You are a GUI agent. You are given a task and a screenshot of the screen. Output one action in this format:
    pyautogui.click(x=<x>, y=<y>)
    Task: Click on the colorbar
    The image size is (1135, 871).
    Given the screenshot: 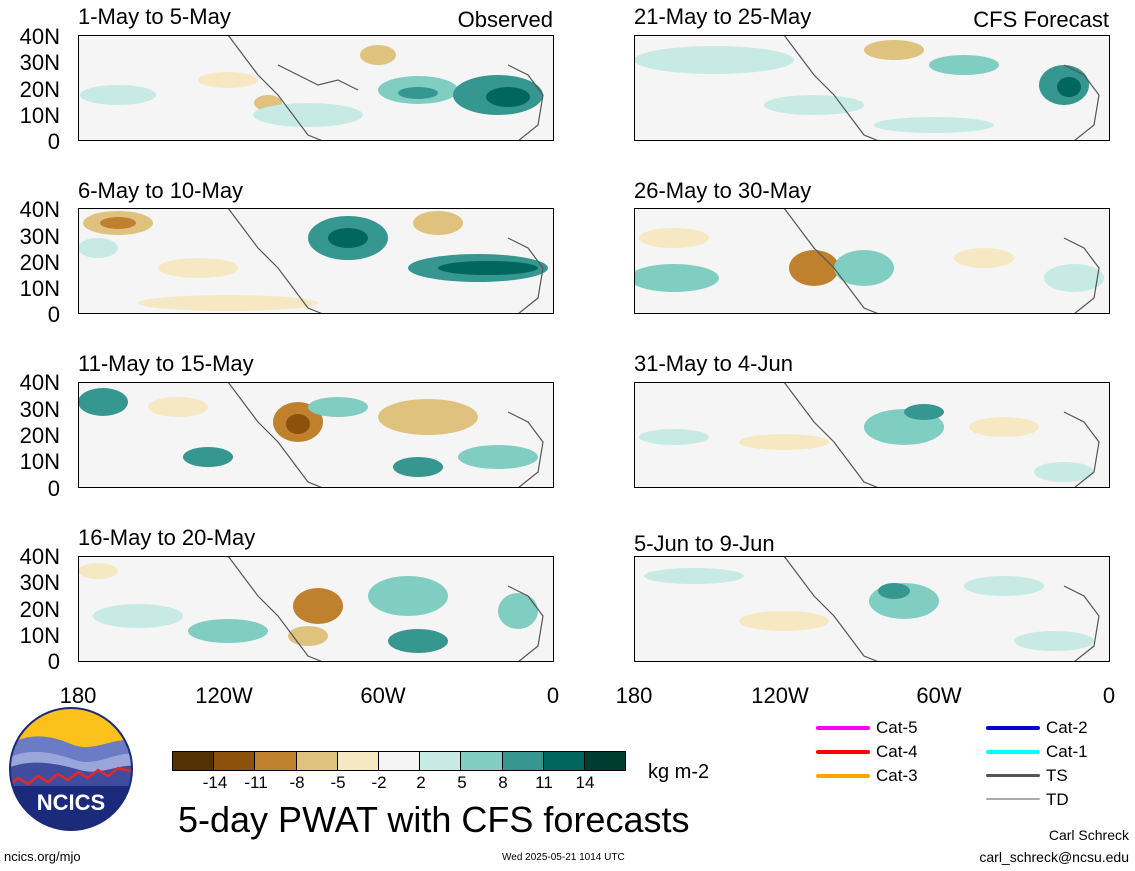 What is the action you would take?
    pyautogui.click(x=399, y=761)
    